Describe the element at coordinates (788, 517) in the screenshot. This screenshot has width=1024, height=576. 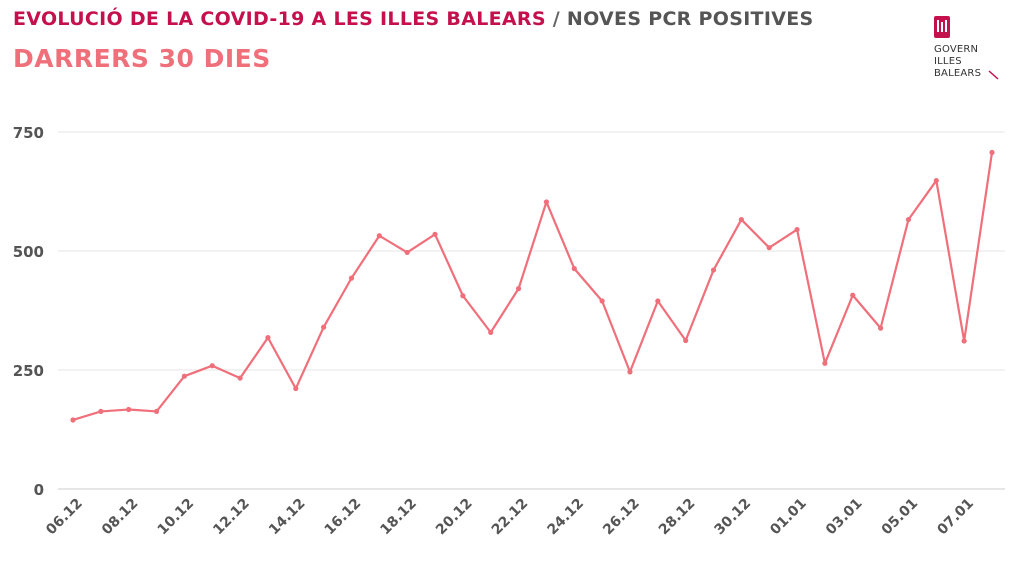
I see `x-tick-label: 01.01` at that location.